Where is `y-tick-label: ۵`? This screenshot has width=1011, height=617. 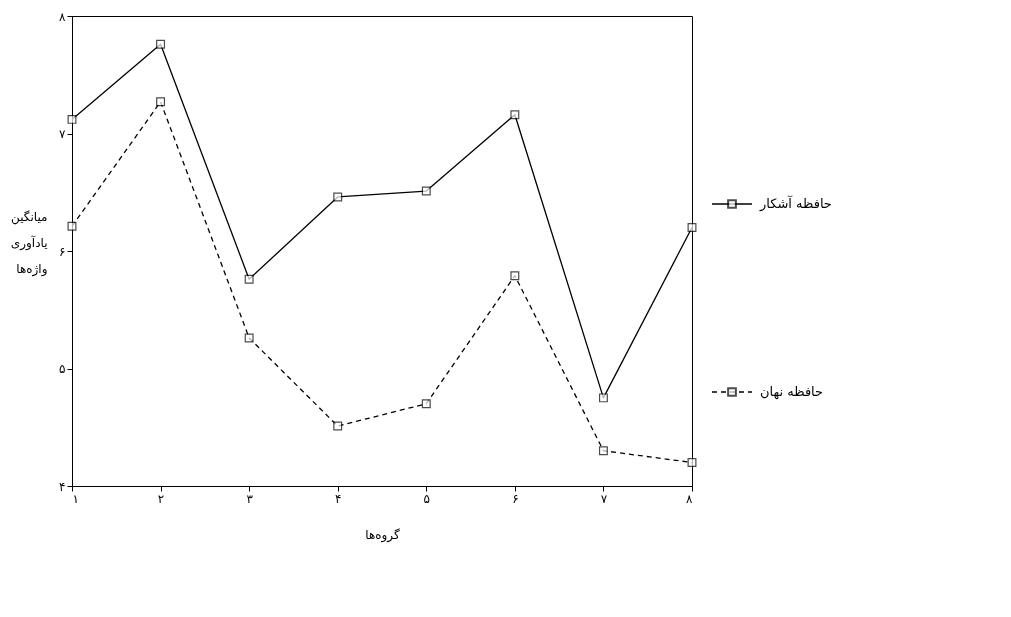
y-tick-label: ۵ is located at coordinates (62, 369).